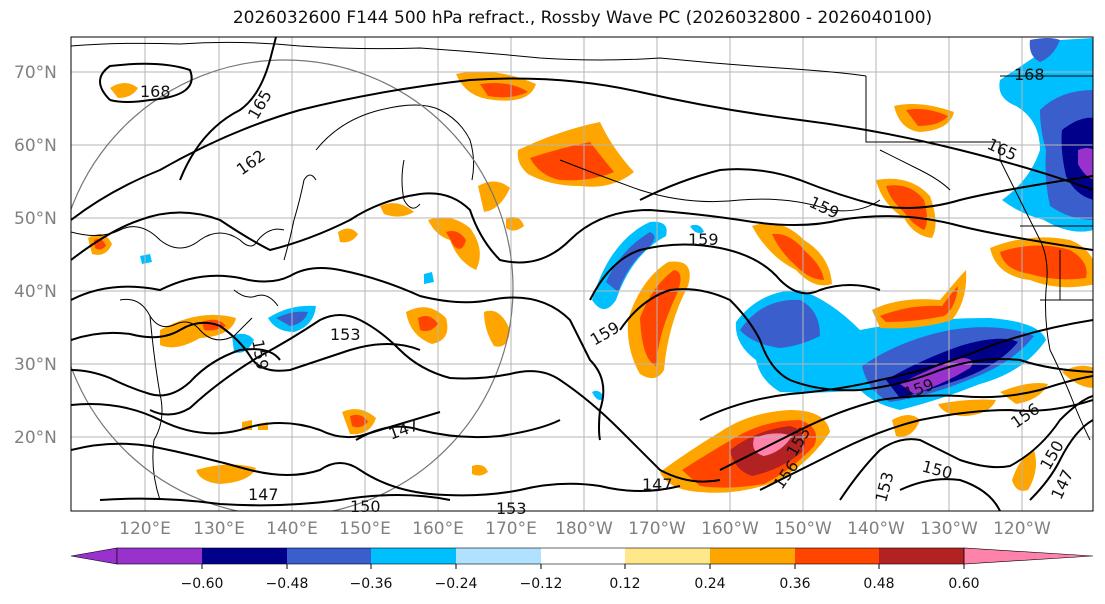  What do you see at coordinates (1022, 529) in the screenshot?
I see `lon-label: 120°W` at bounding box center [1022, 529].